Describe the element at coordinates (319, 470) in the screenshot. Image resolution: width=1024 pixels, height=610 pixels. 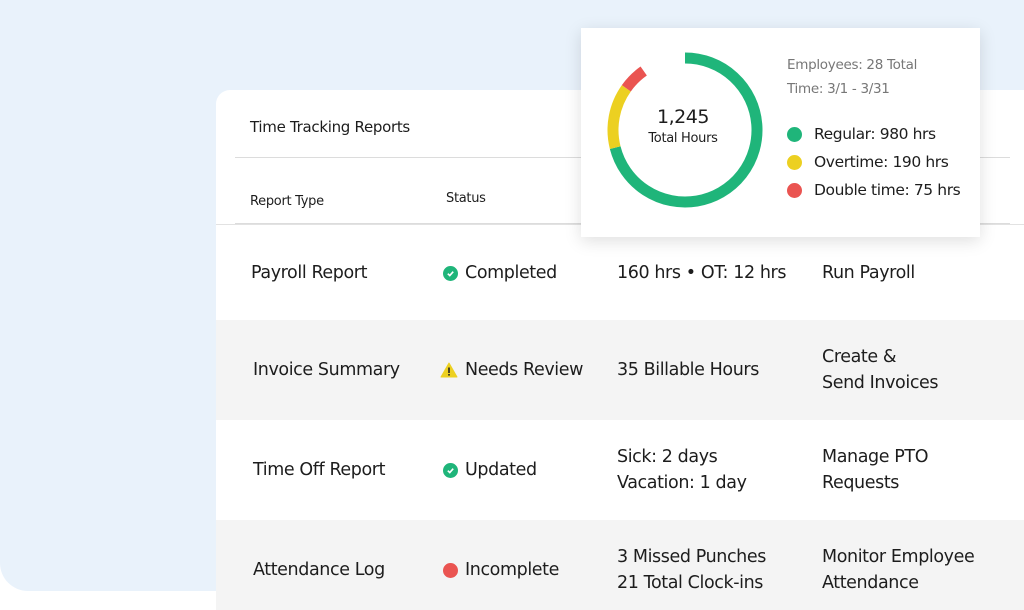
I see `report-type: Time Off Report` at that location.